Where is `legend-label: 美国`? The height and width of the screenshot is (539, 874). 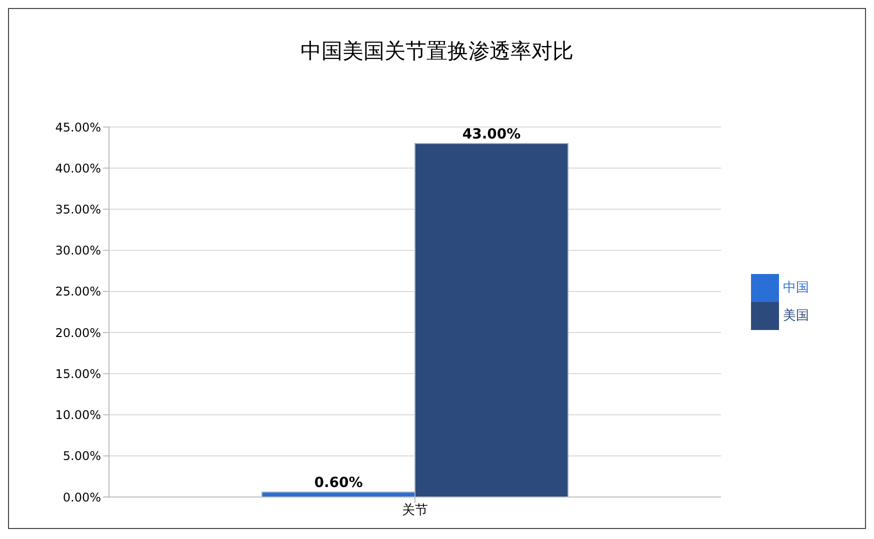
legend-label: 美国 is located at coordinates (796, 316).